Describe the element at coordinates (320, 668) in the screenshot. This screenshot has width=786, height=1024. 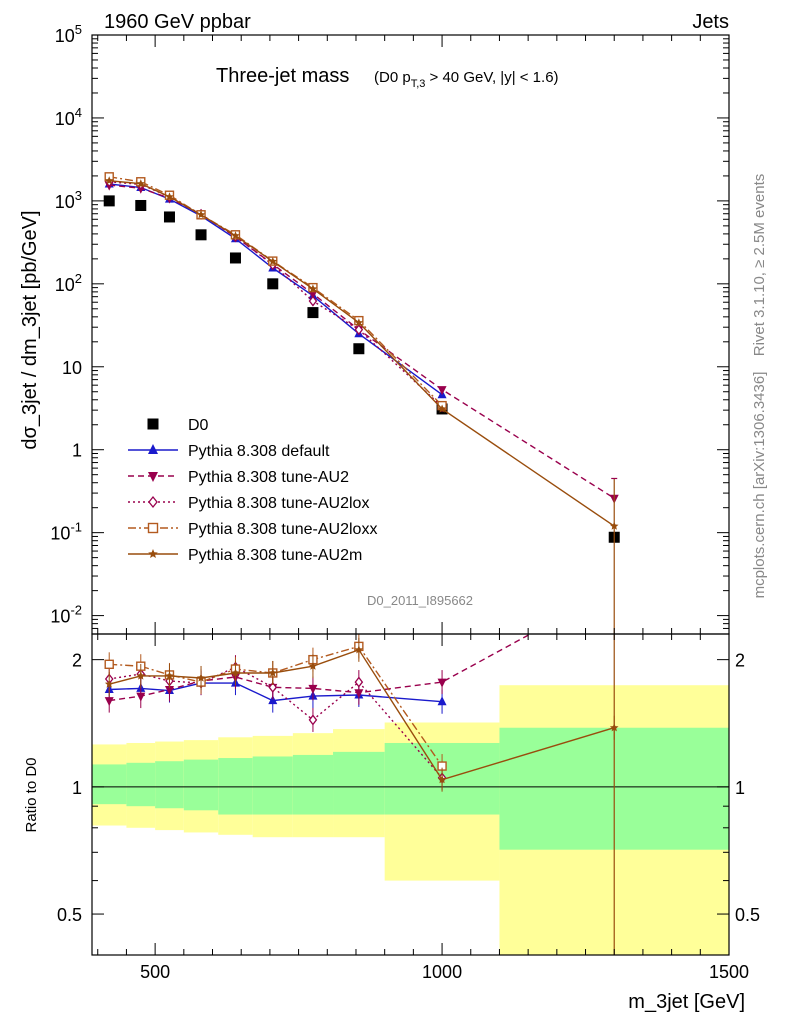
I see `ratio-line-au2` at that location.